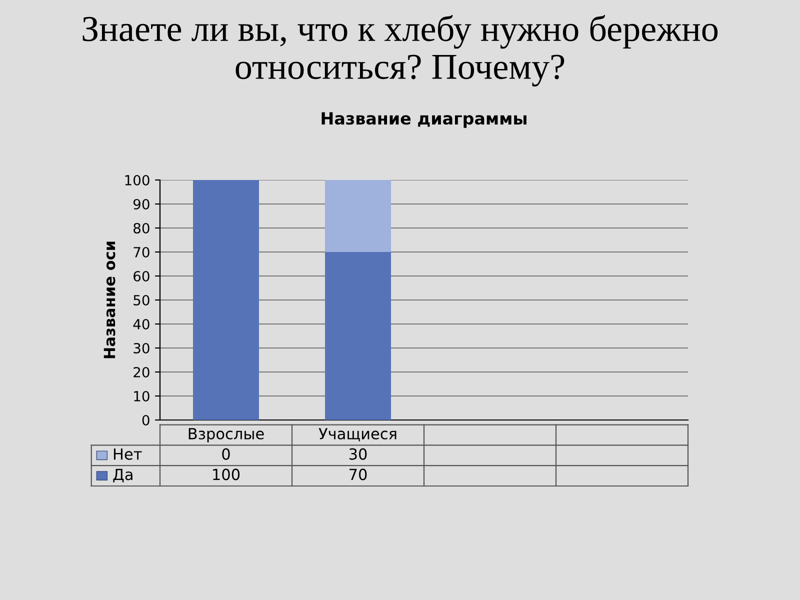 This screenshot has width=800, height=600. Describe the element at coordinates (141, 324) in the screenshot. I see `y-tick-label: 40` at that location.